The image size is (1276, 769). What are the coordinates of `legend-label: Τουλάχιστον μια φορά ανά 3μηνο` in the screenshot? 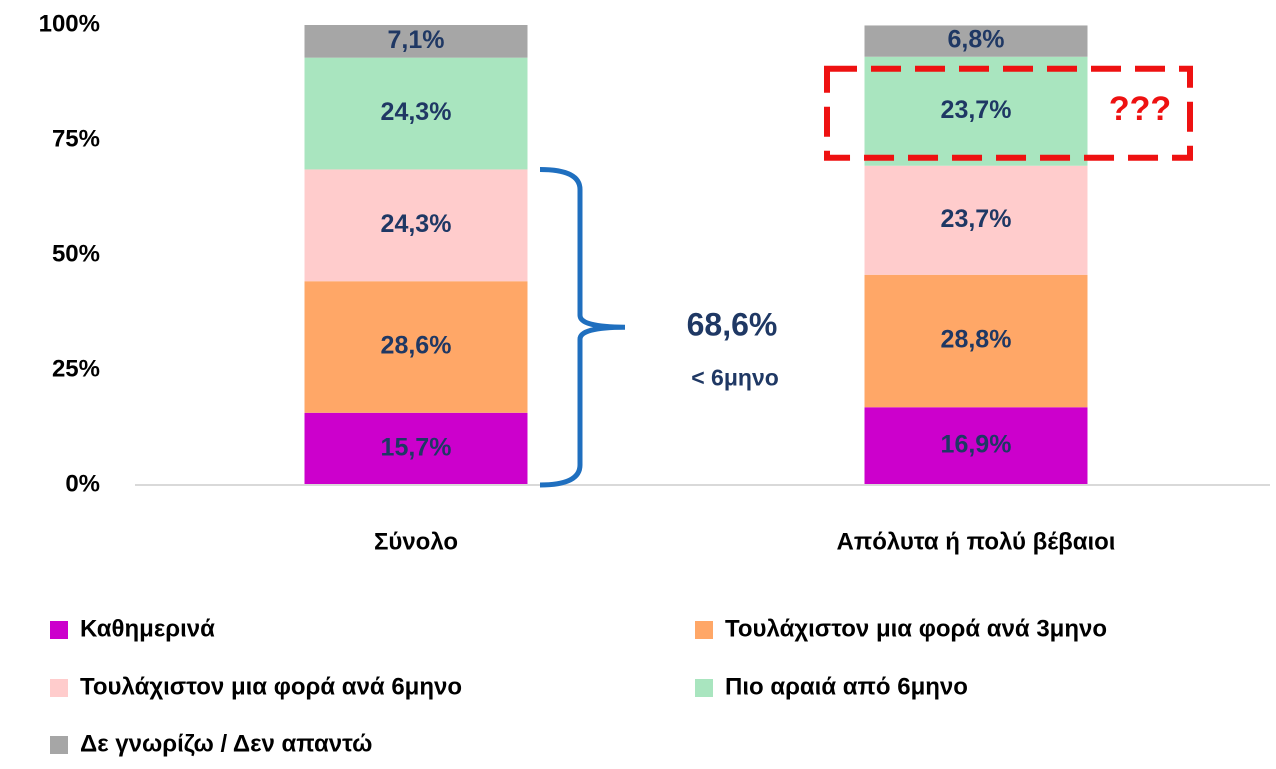 It's located at (916, 628).